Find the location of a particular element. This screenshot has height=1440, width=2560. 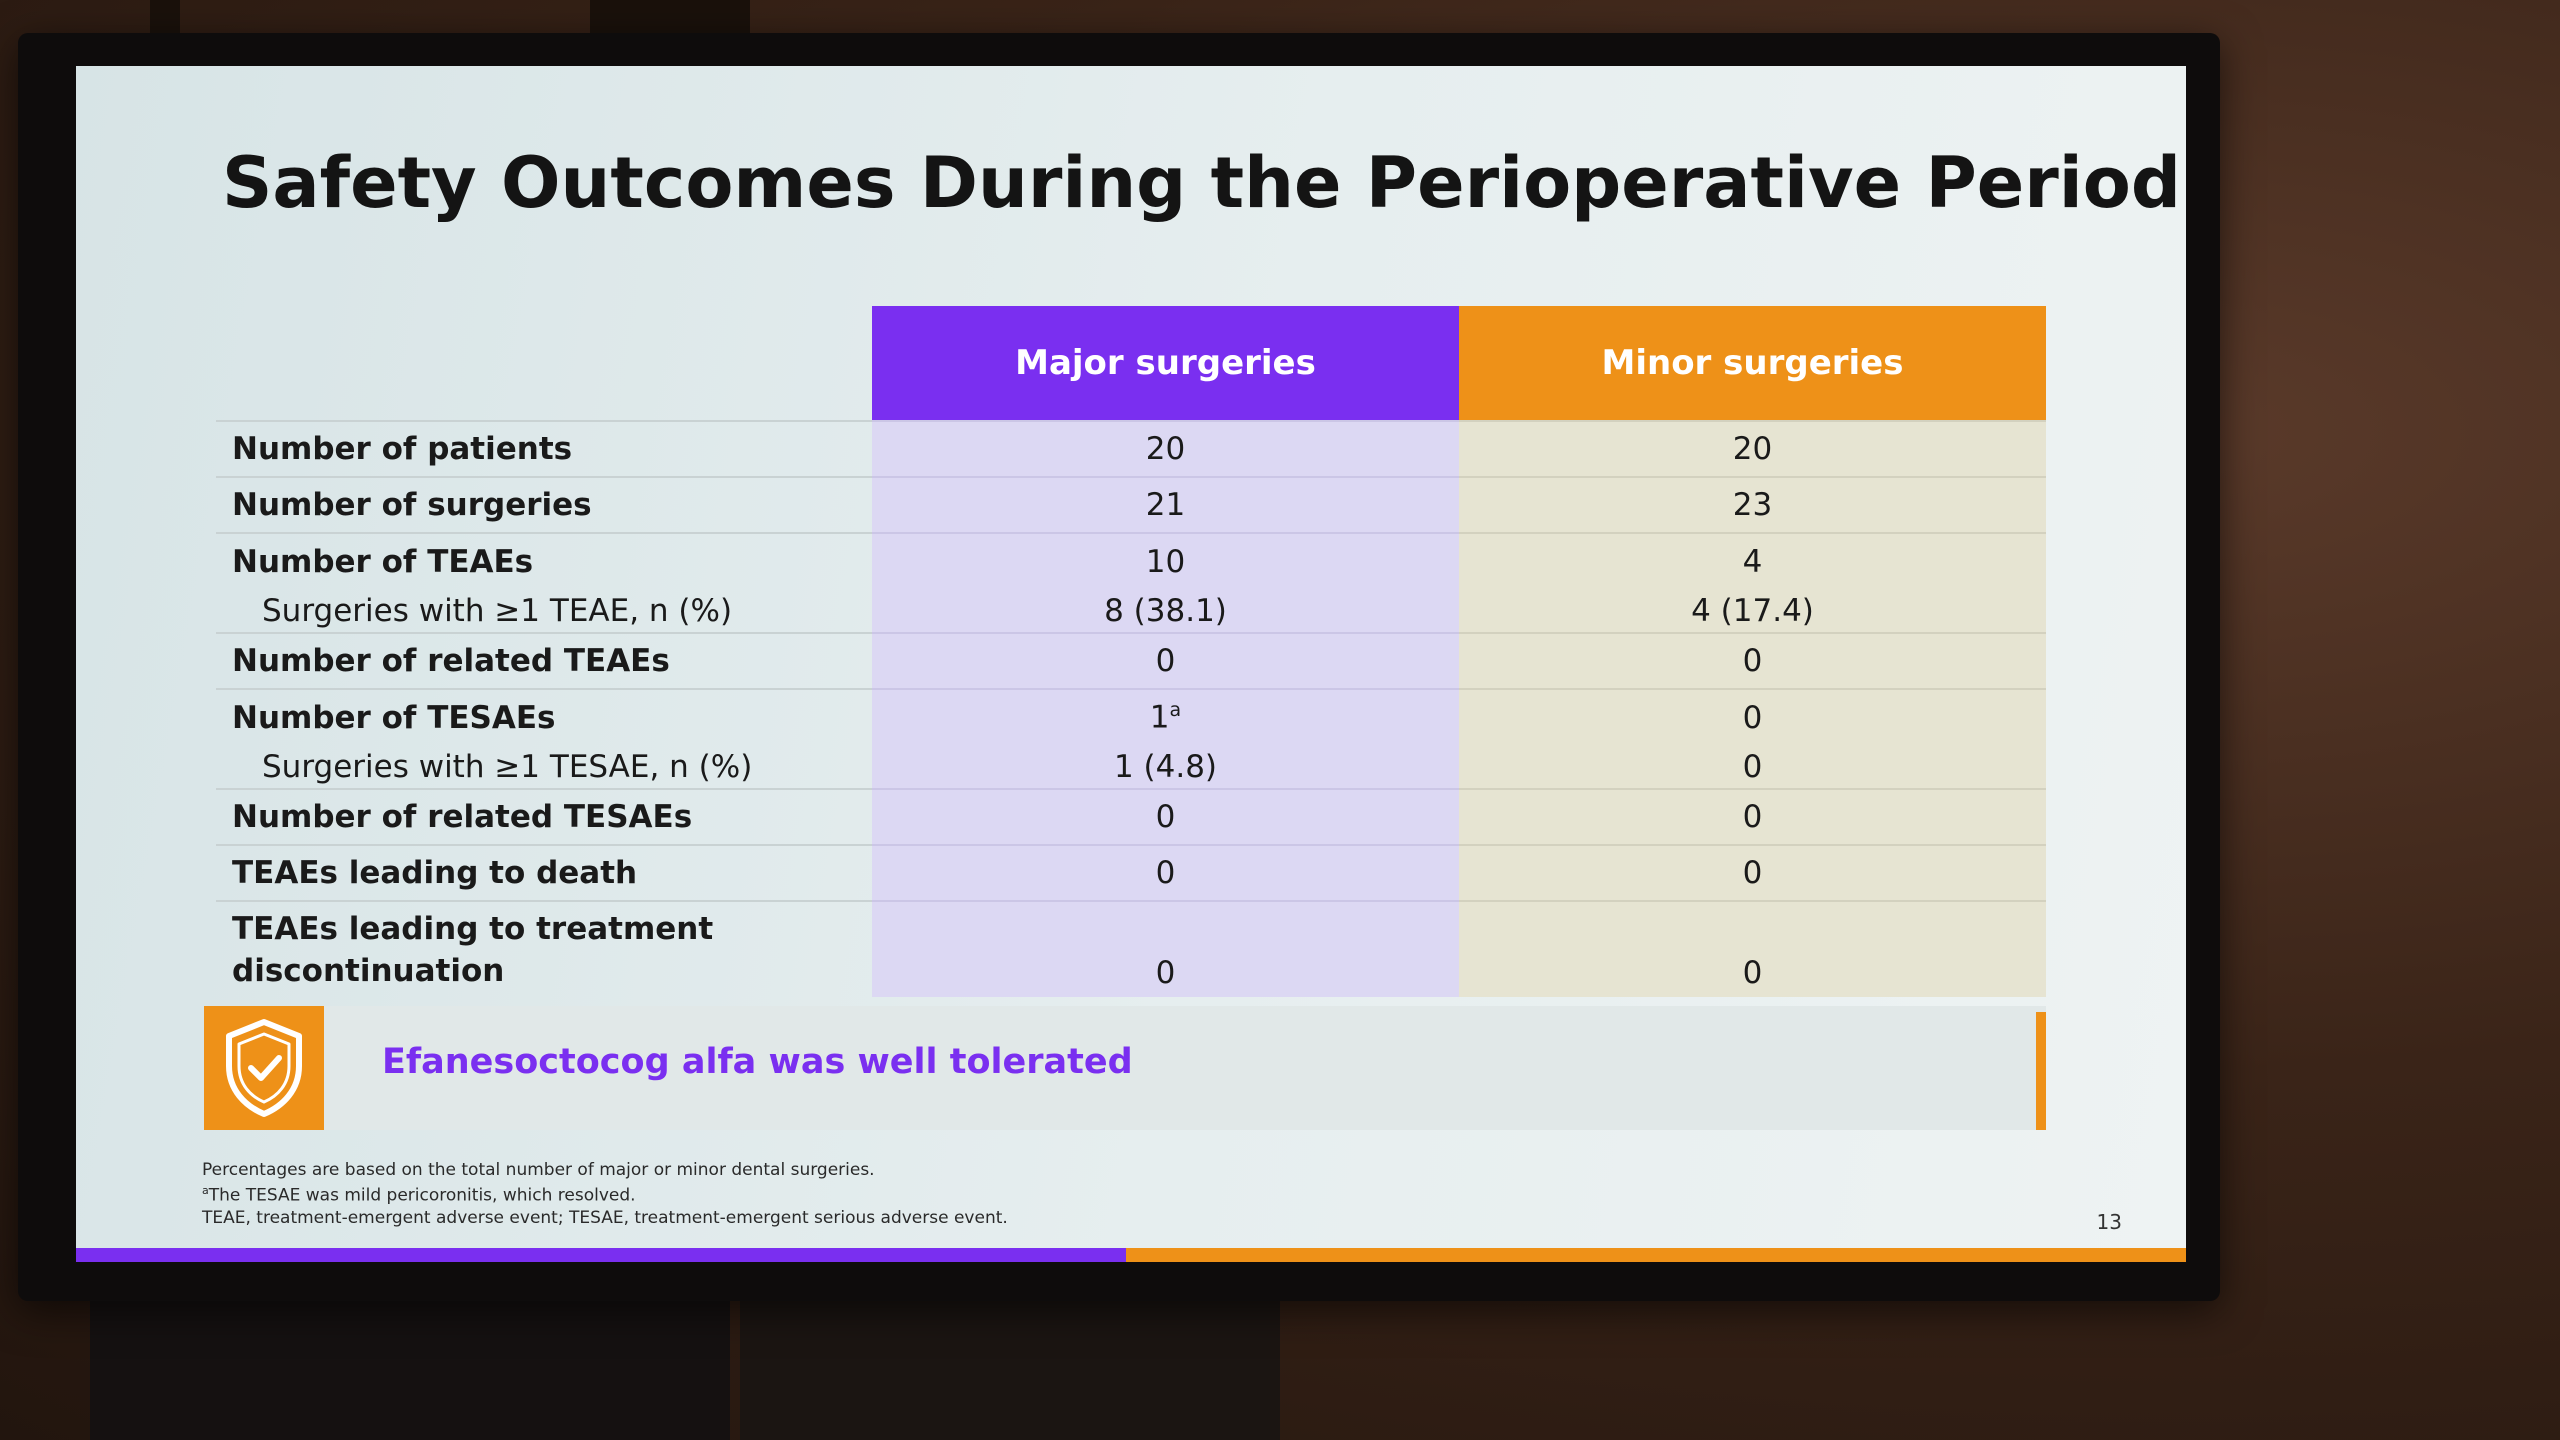

table-row: Number of related TEAEs 0 0 is located at coordinates (1131, 660).